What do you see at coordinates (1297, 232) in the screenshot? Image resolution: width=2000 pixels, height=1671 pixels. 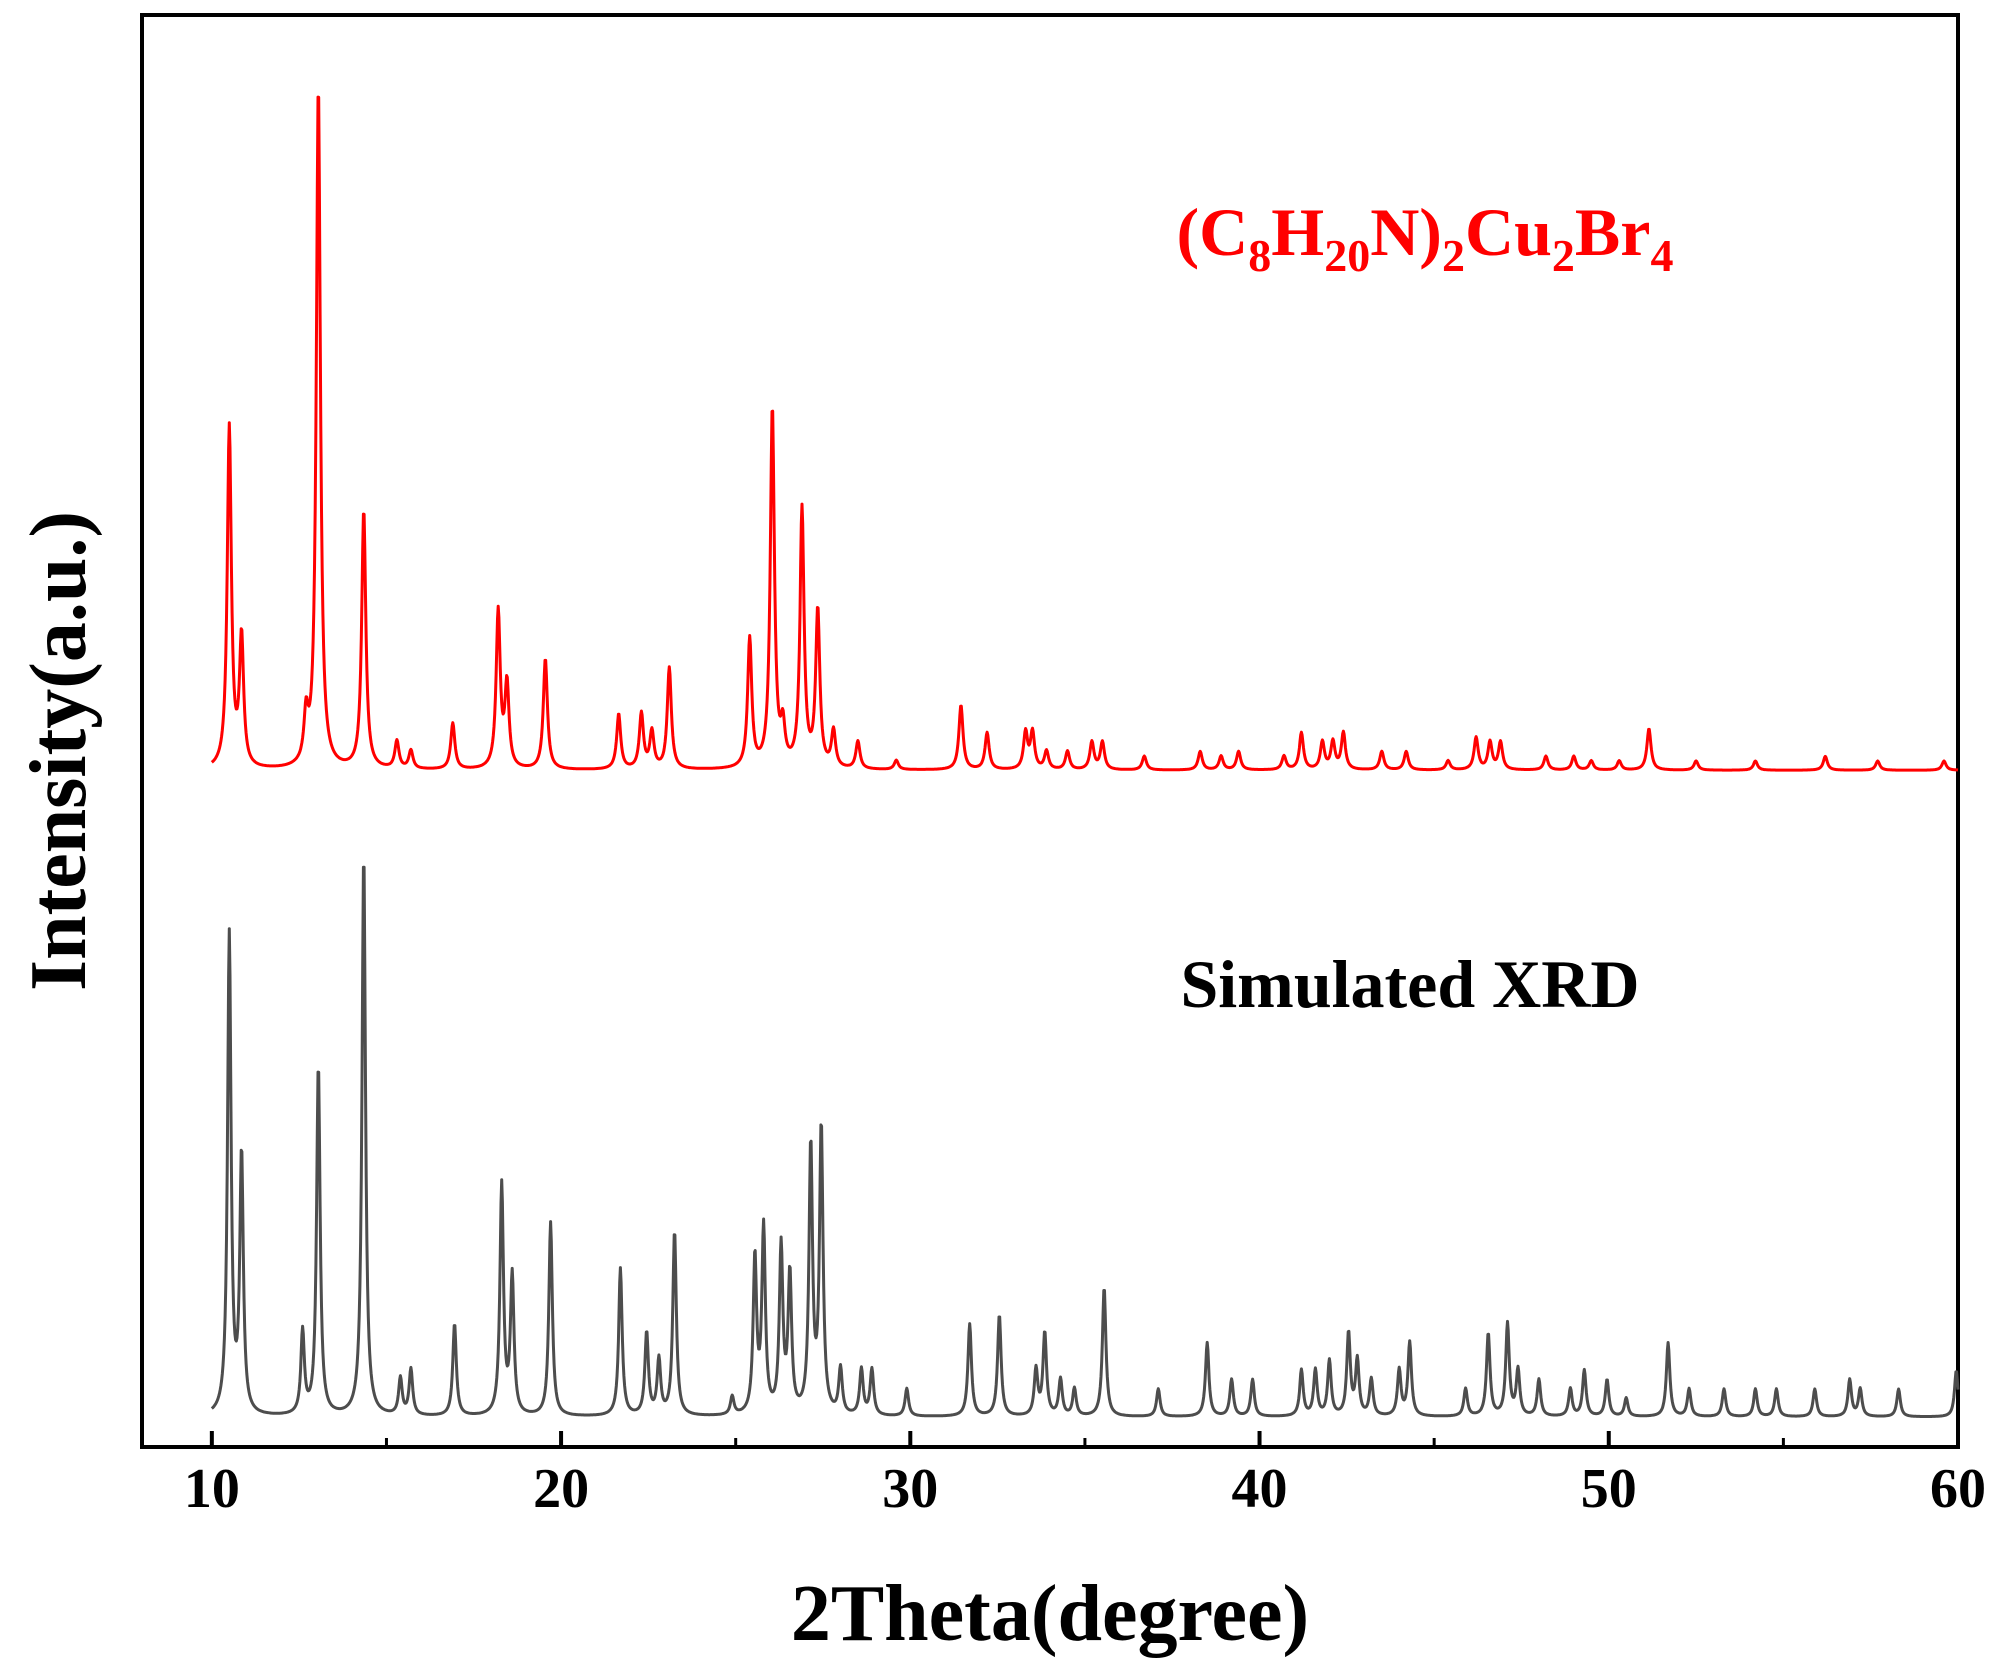 I see `compound-label-part: H` at bounding box center [1297, 232].